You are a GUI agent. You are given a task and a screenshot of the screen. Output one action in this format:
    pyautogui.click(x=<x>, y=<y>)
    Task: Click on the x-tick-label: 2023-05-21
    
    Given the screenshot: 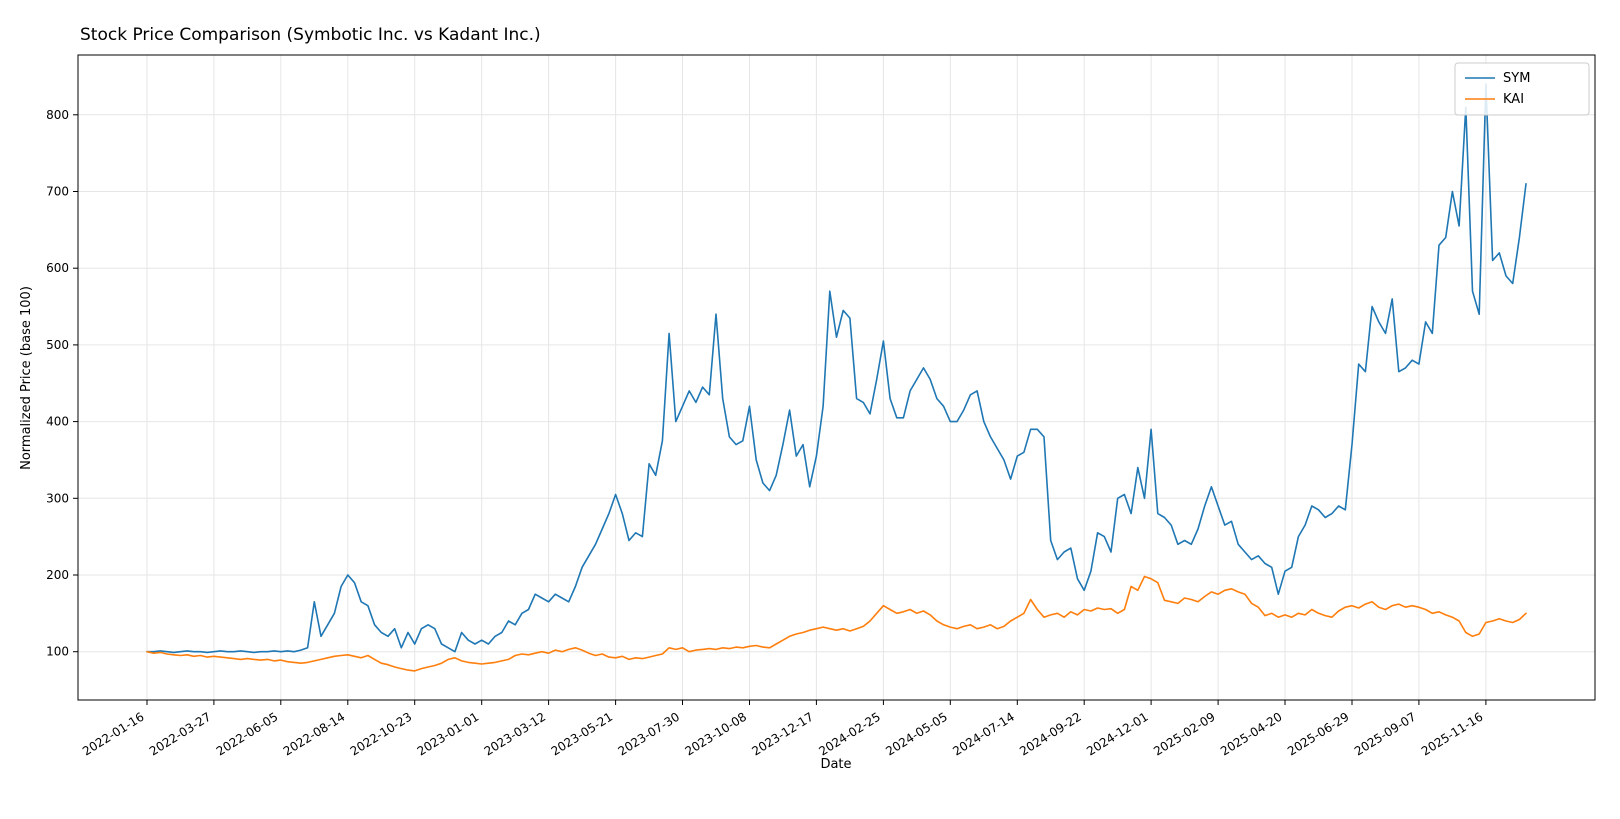 What is the action you would take?
    pyautogui.click(x=582, y=734)
    